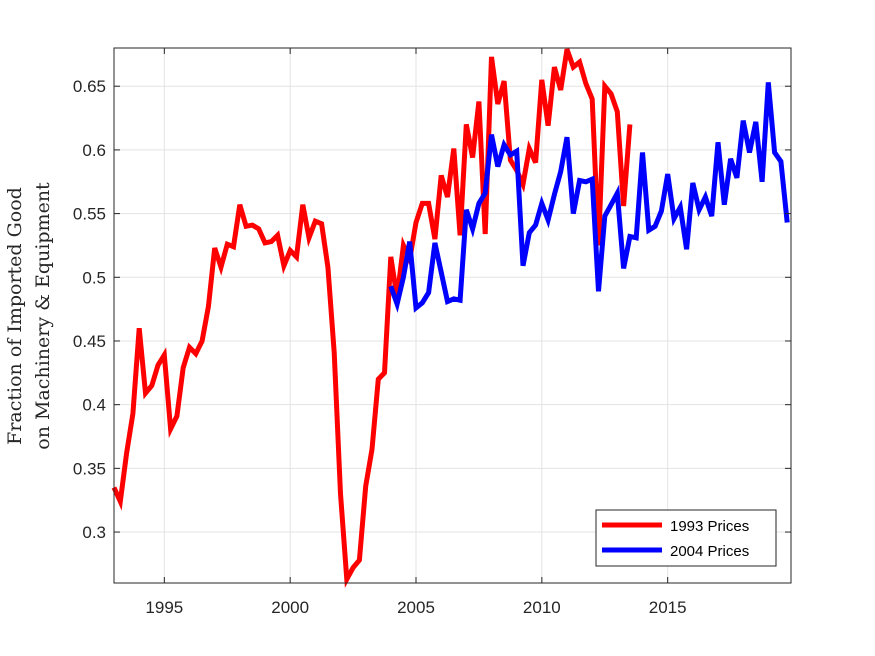 The width and height of the screenshot is (875, 656). I want to click on y-tick-label: 0.55, so click(89, 214).